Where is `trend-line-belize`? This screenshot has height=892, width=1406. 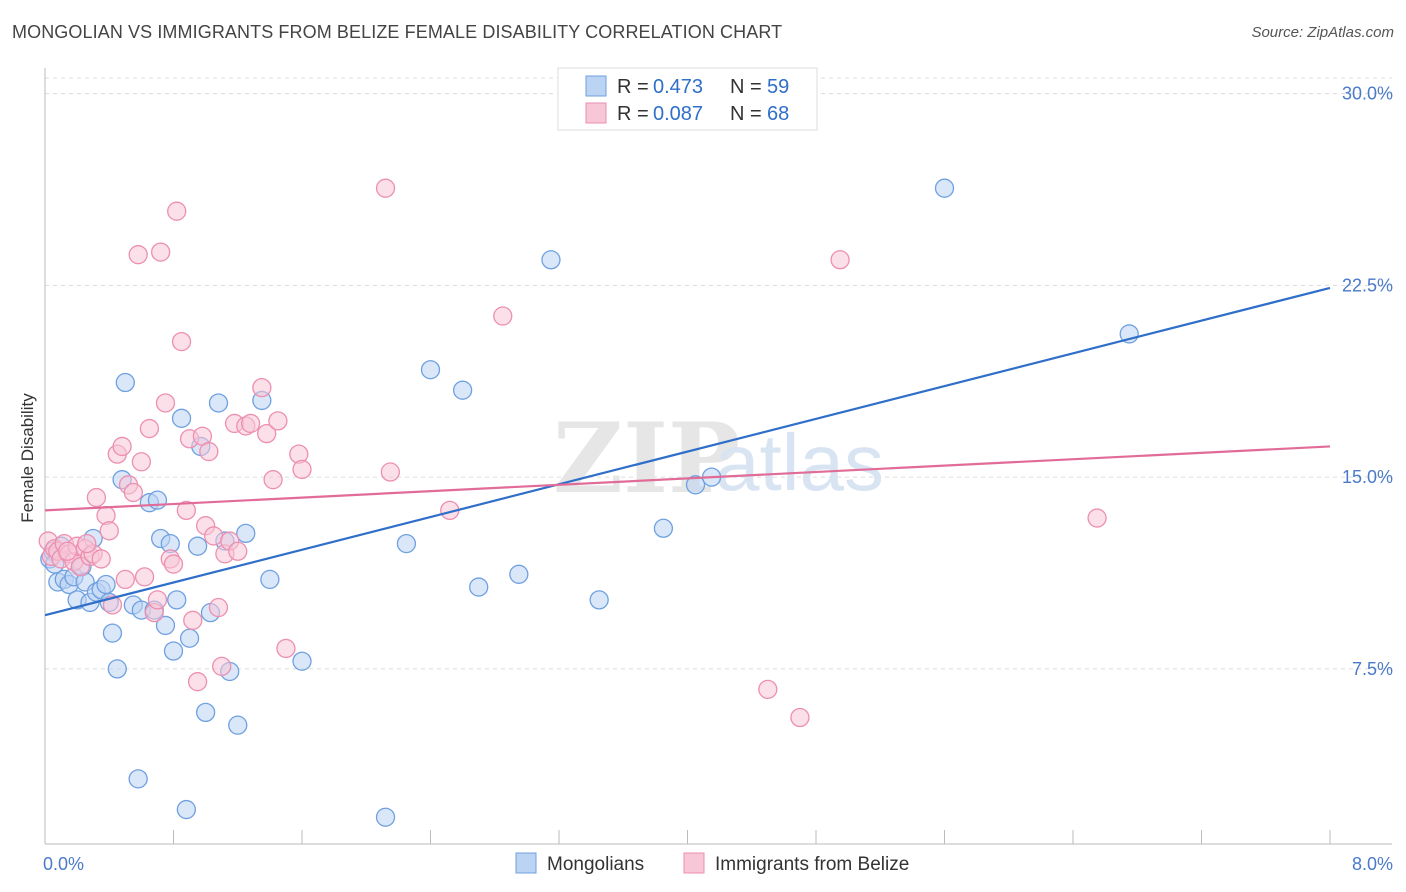
trend-line-belize is located at coordinates (687, 478).